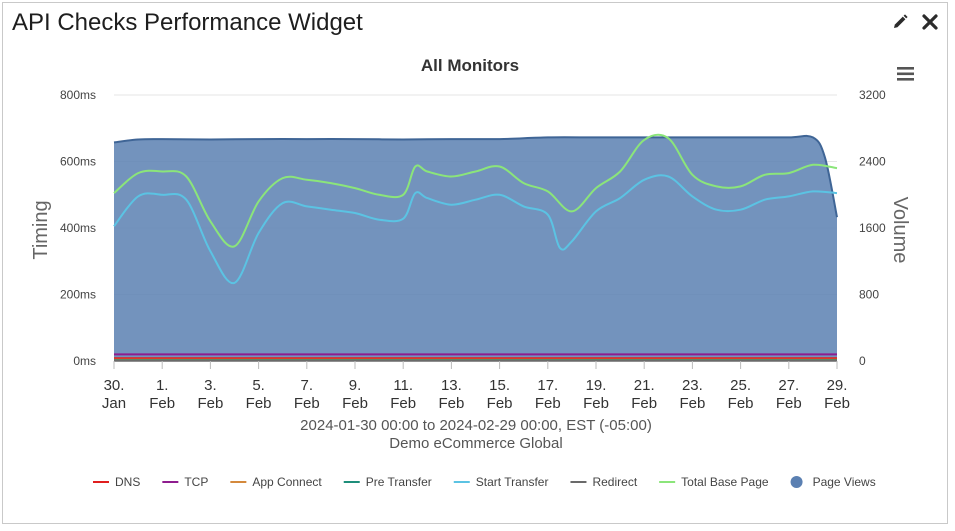  I want to click on x-tick-label: 27., so click(788, 385).